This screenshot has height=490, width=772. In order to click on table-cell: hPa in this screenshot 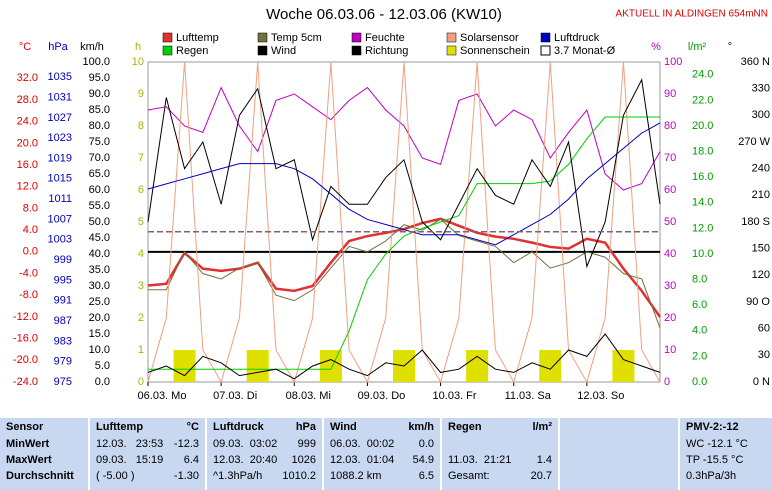, I will do `click(305, 427)`.